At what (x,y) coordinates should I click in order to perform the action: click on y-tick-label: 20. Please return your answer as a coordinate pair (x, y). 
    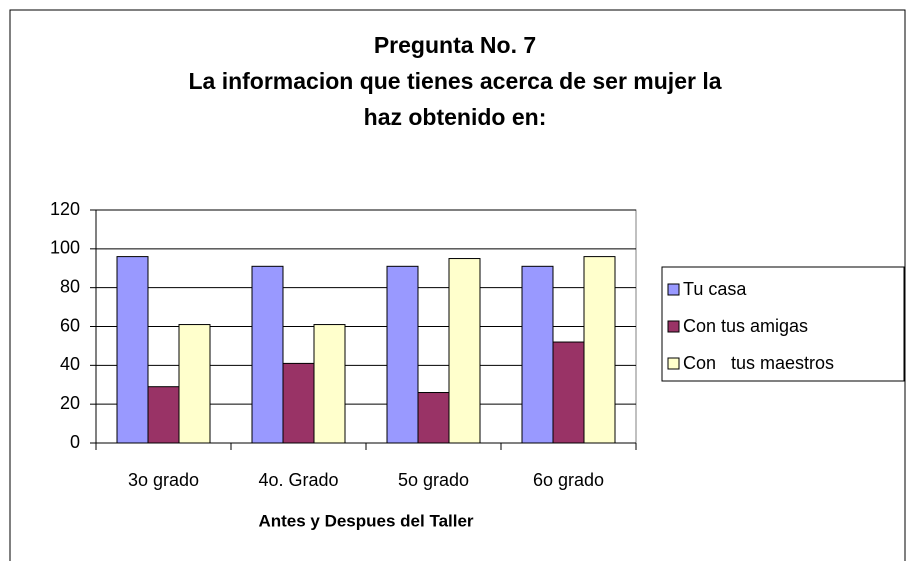
    Looking at the image, I should click on (70, 403).